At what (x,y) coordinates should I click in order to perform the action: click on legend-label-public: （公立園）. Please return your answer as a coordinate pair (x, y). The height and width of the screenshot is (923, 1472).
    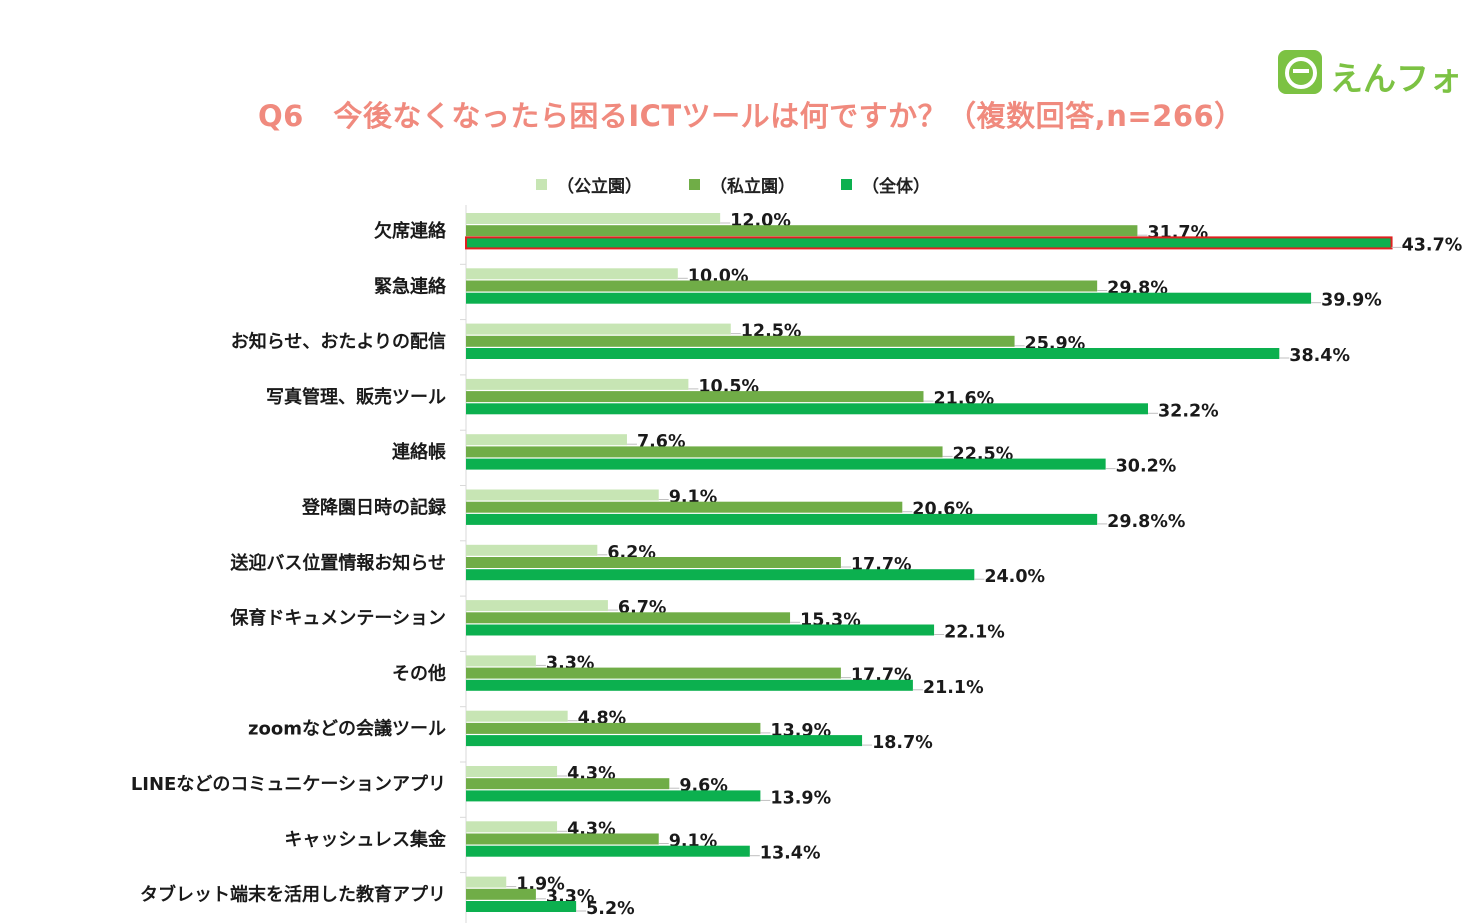
    Looking at the image, I should click on (599, 187).